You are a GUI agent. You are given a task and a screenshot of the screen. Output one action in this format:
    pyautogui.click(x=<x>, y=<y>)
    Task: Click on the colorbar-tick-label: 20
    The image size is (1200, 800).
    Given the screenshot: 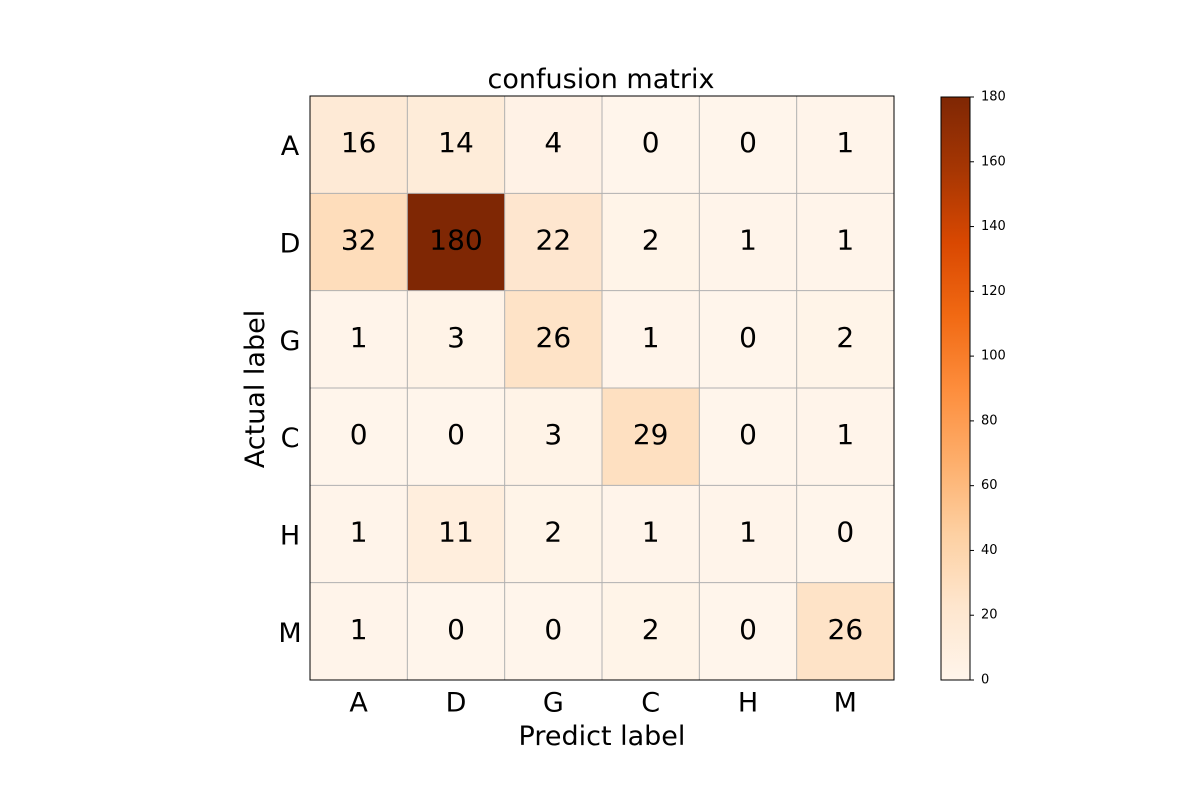 What is the action you would take?
    pyautogui.click(x=989, y=615)
    